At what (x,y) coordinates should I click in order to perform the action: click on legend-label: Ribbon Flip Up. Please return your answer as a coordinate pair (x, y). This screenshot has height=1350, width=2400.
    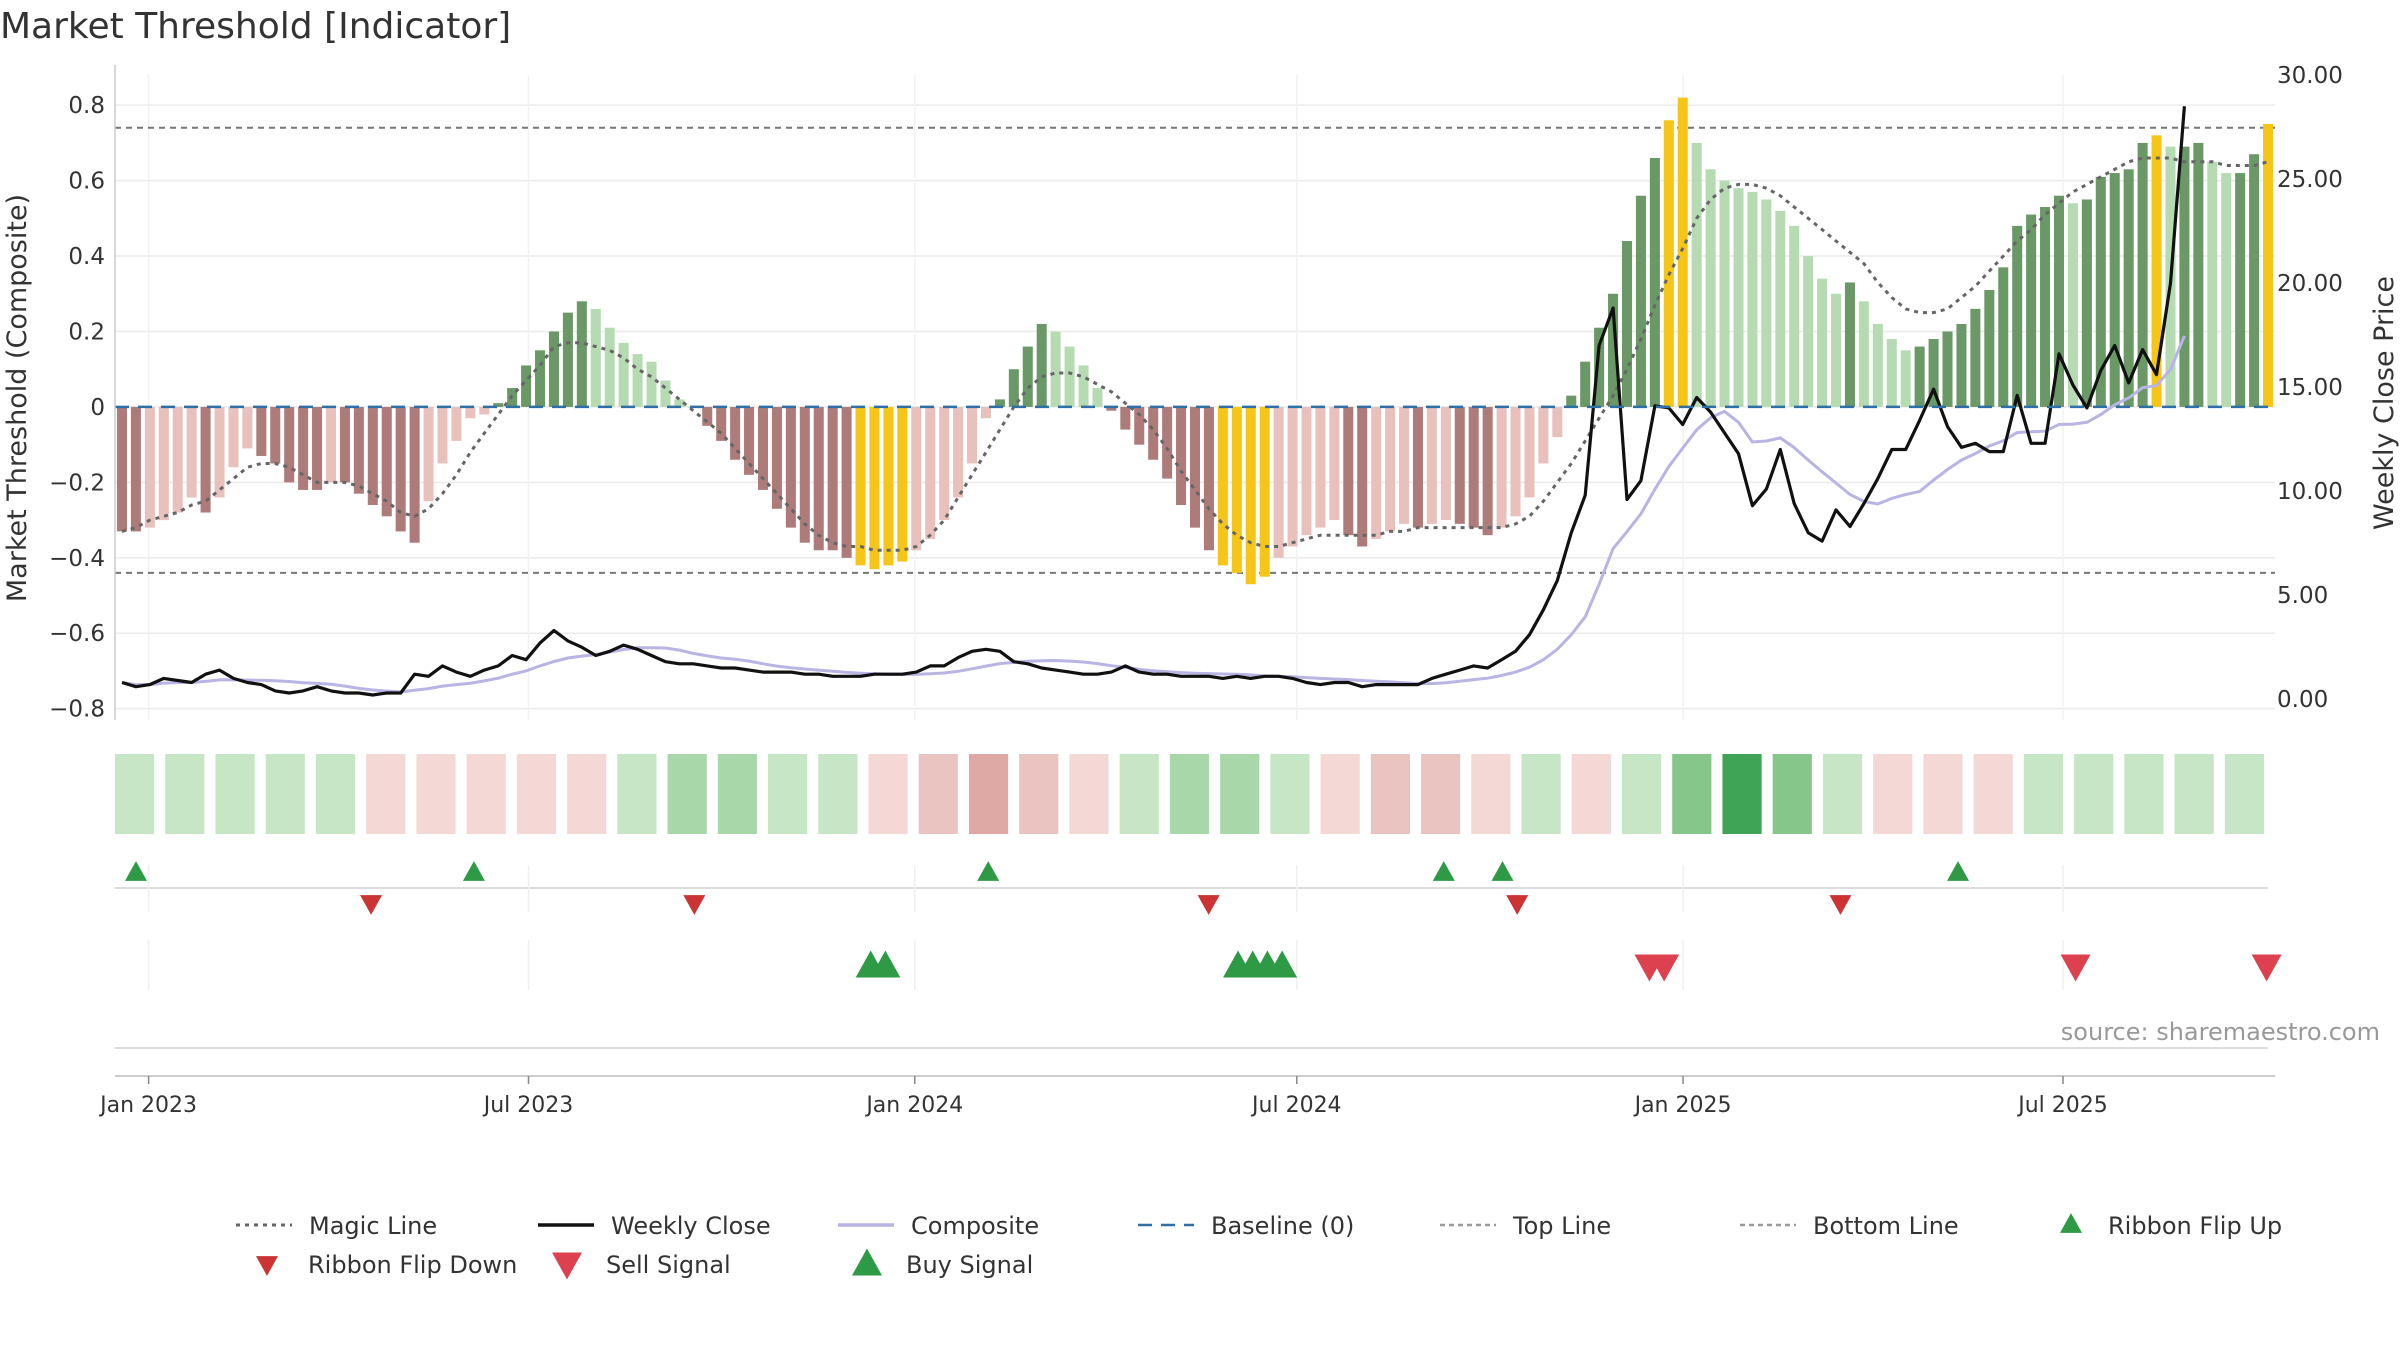
    Looking at the image, I should click on (2195, 1226).